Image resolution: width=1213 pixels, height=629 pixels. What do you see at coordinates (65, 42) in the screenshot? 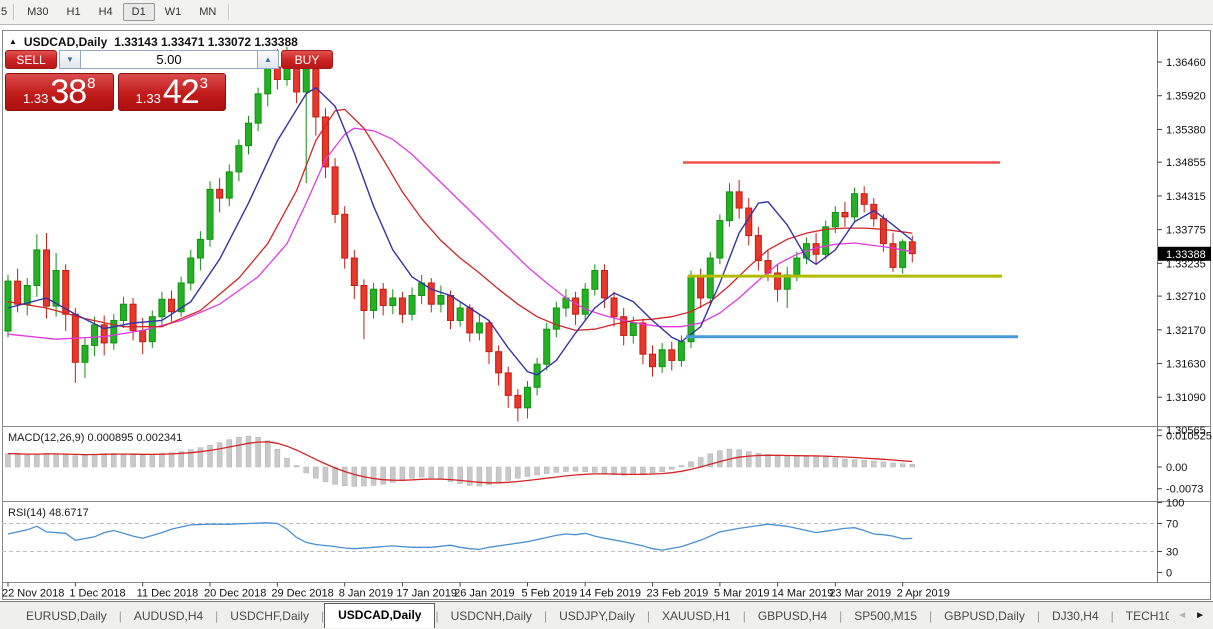
I see `chart-symbol-label: USDCAD,Daily` at bounding box center [65, 42].